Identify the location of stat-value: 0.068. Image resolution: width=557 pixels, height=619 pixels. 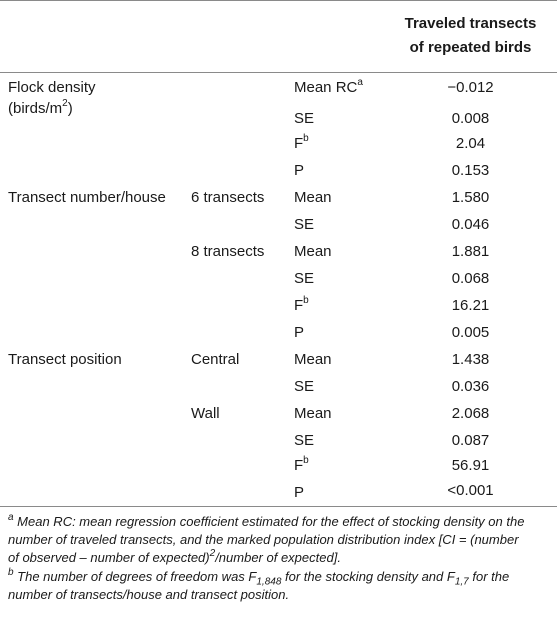
(470, 278).